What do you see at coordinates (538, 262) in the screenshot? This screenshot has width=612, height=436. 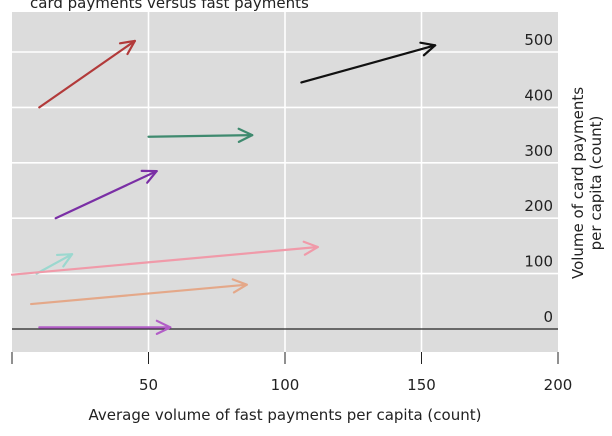 I see `y-tick-label: 100` at bounding box center [538, 262].